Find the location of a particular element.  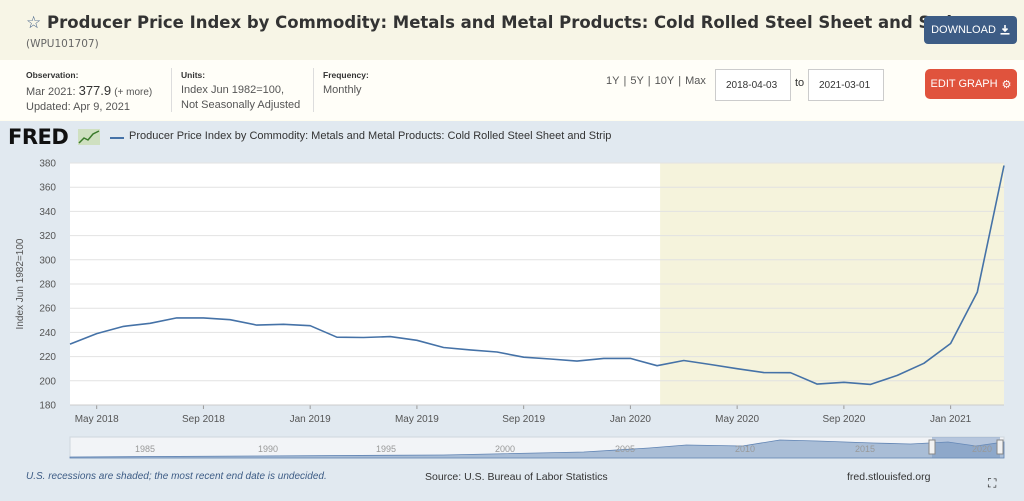

y-tick-label: 280 is located at coordinates (47, 285).